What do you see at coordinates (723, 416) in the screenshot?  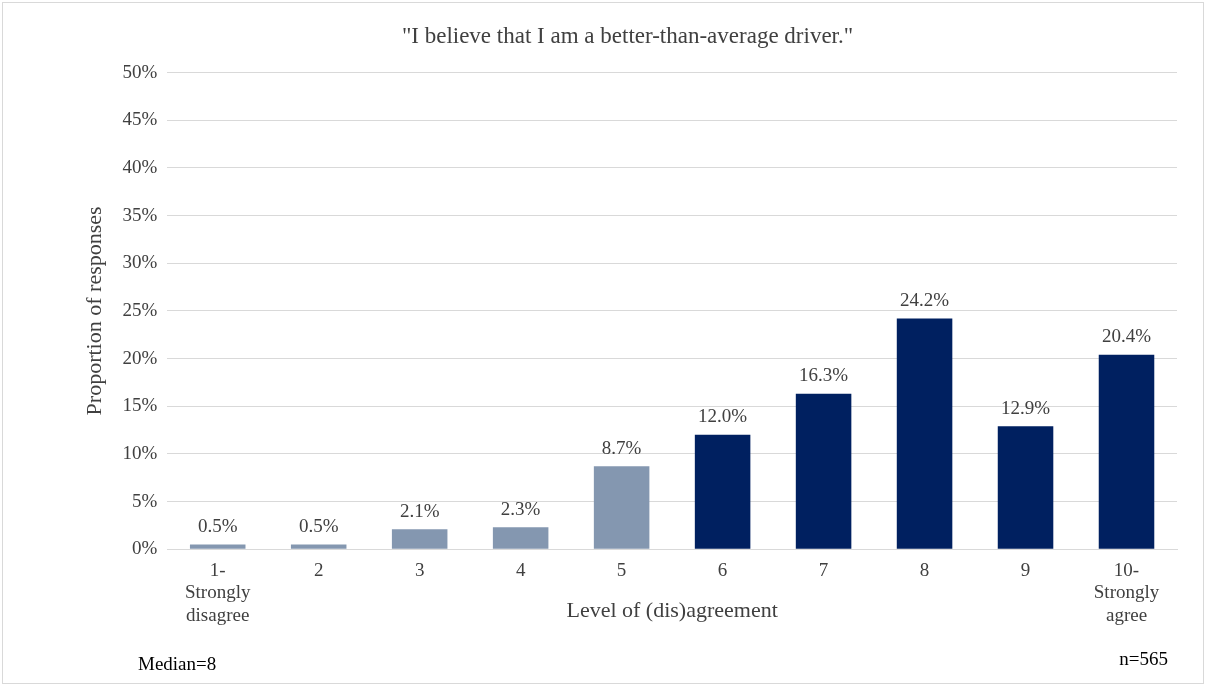 I see `data-label: 12.0%` at bounding box center [723, 416].